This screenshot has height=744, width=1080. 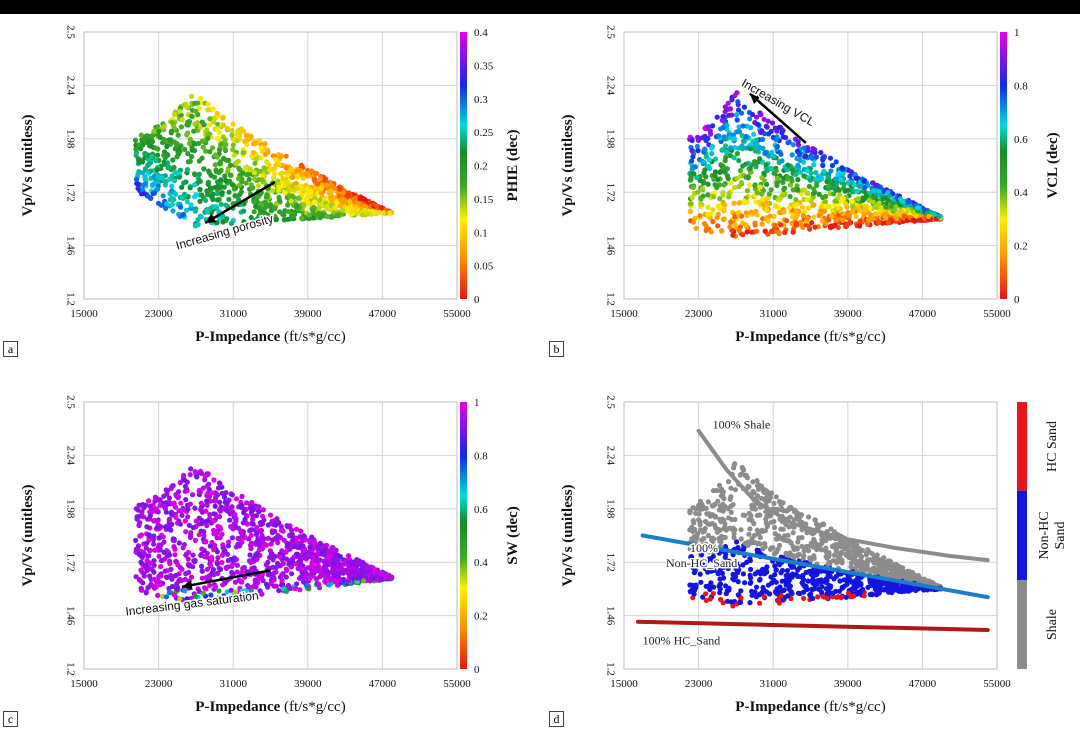 I want to click on x-tick-label: 23000, so click(x=159, y=684).